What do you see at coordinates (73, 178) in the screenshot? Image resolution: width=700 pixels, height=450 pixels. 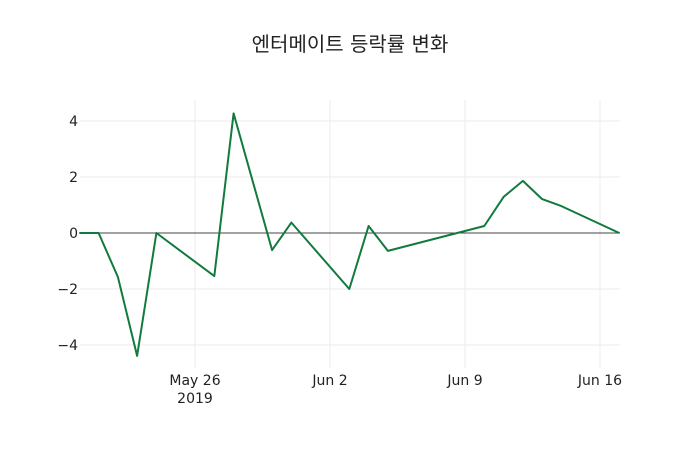 I see `y-tick-label: 2` at bounding box center [73, 178].